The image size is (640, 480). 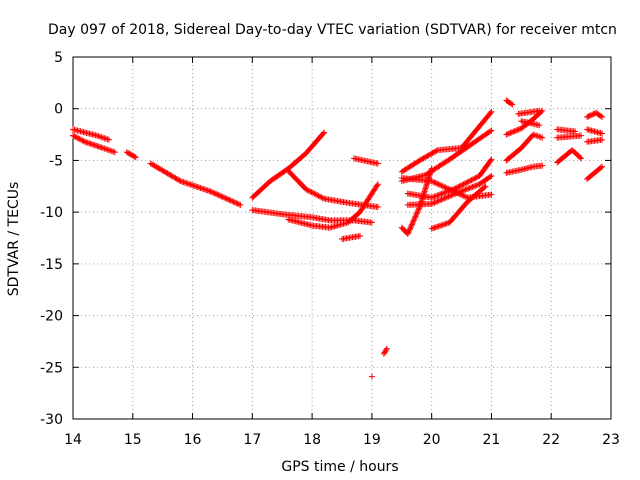 I want to click on y-tick-label: 5, so click(x=58, y=58).